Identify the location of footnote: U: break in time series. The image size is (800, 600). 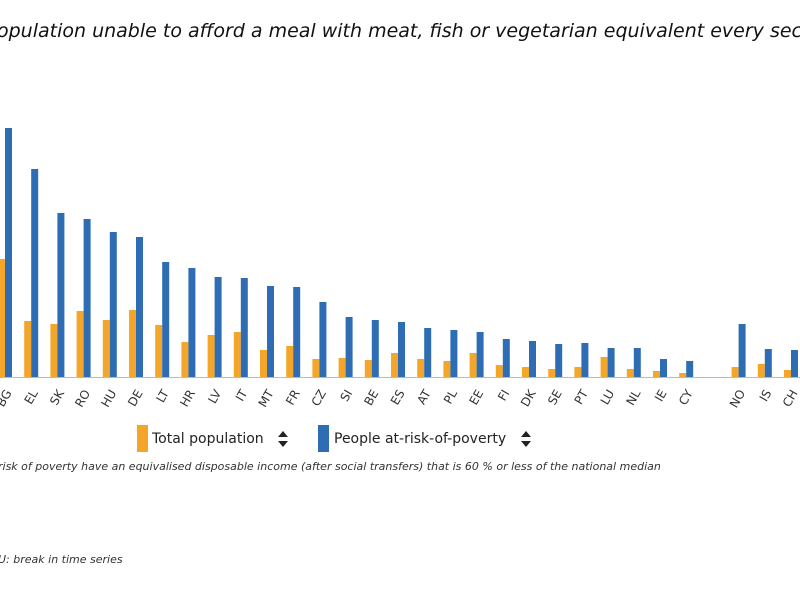
(61, 559).